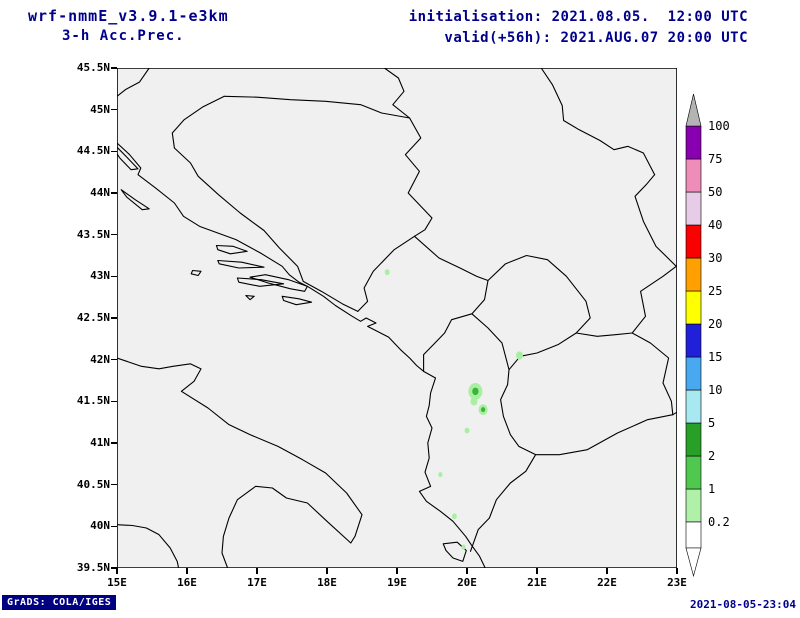 This screenshot has height=618, width=800. What do you see at coordinates (187, 582) in the screenshot?
I see `lon-tick-label: 16E` at bounding box center [187, 582].